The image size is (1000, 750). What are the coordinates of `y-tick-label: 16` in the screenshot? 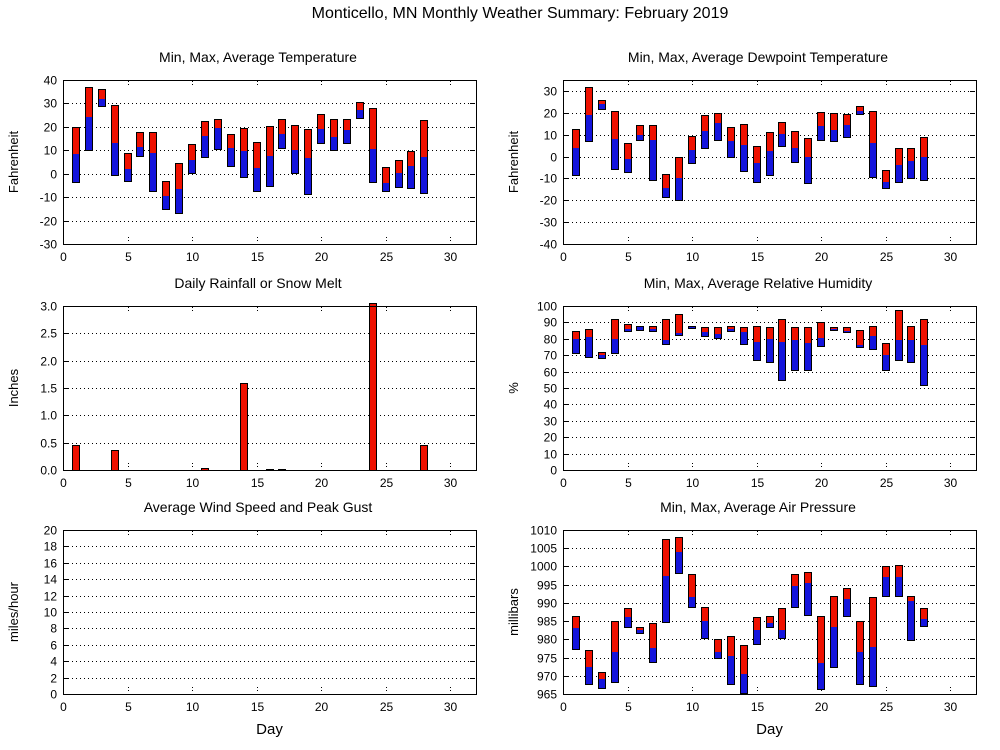 It's located at (51, 564).